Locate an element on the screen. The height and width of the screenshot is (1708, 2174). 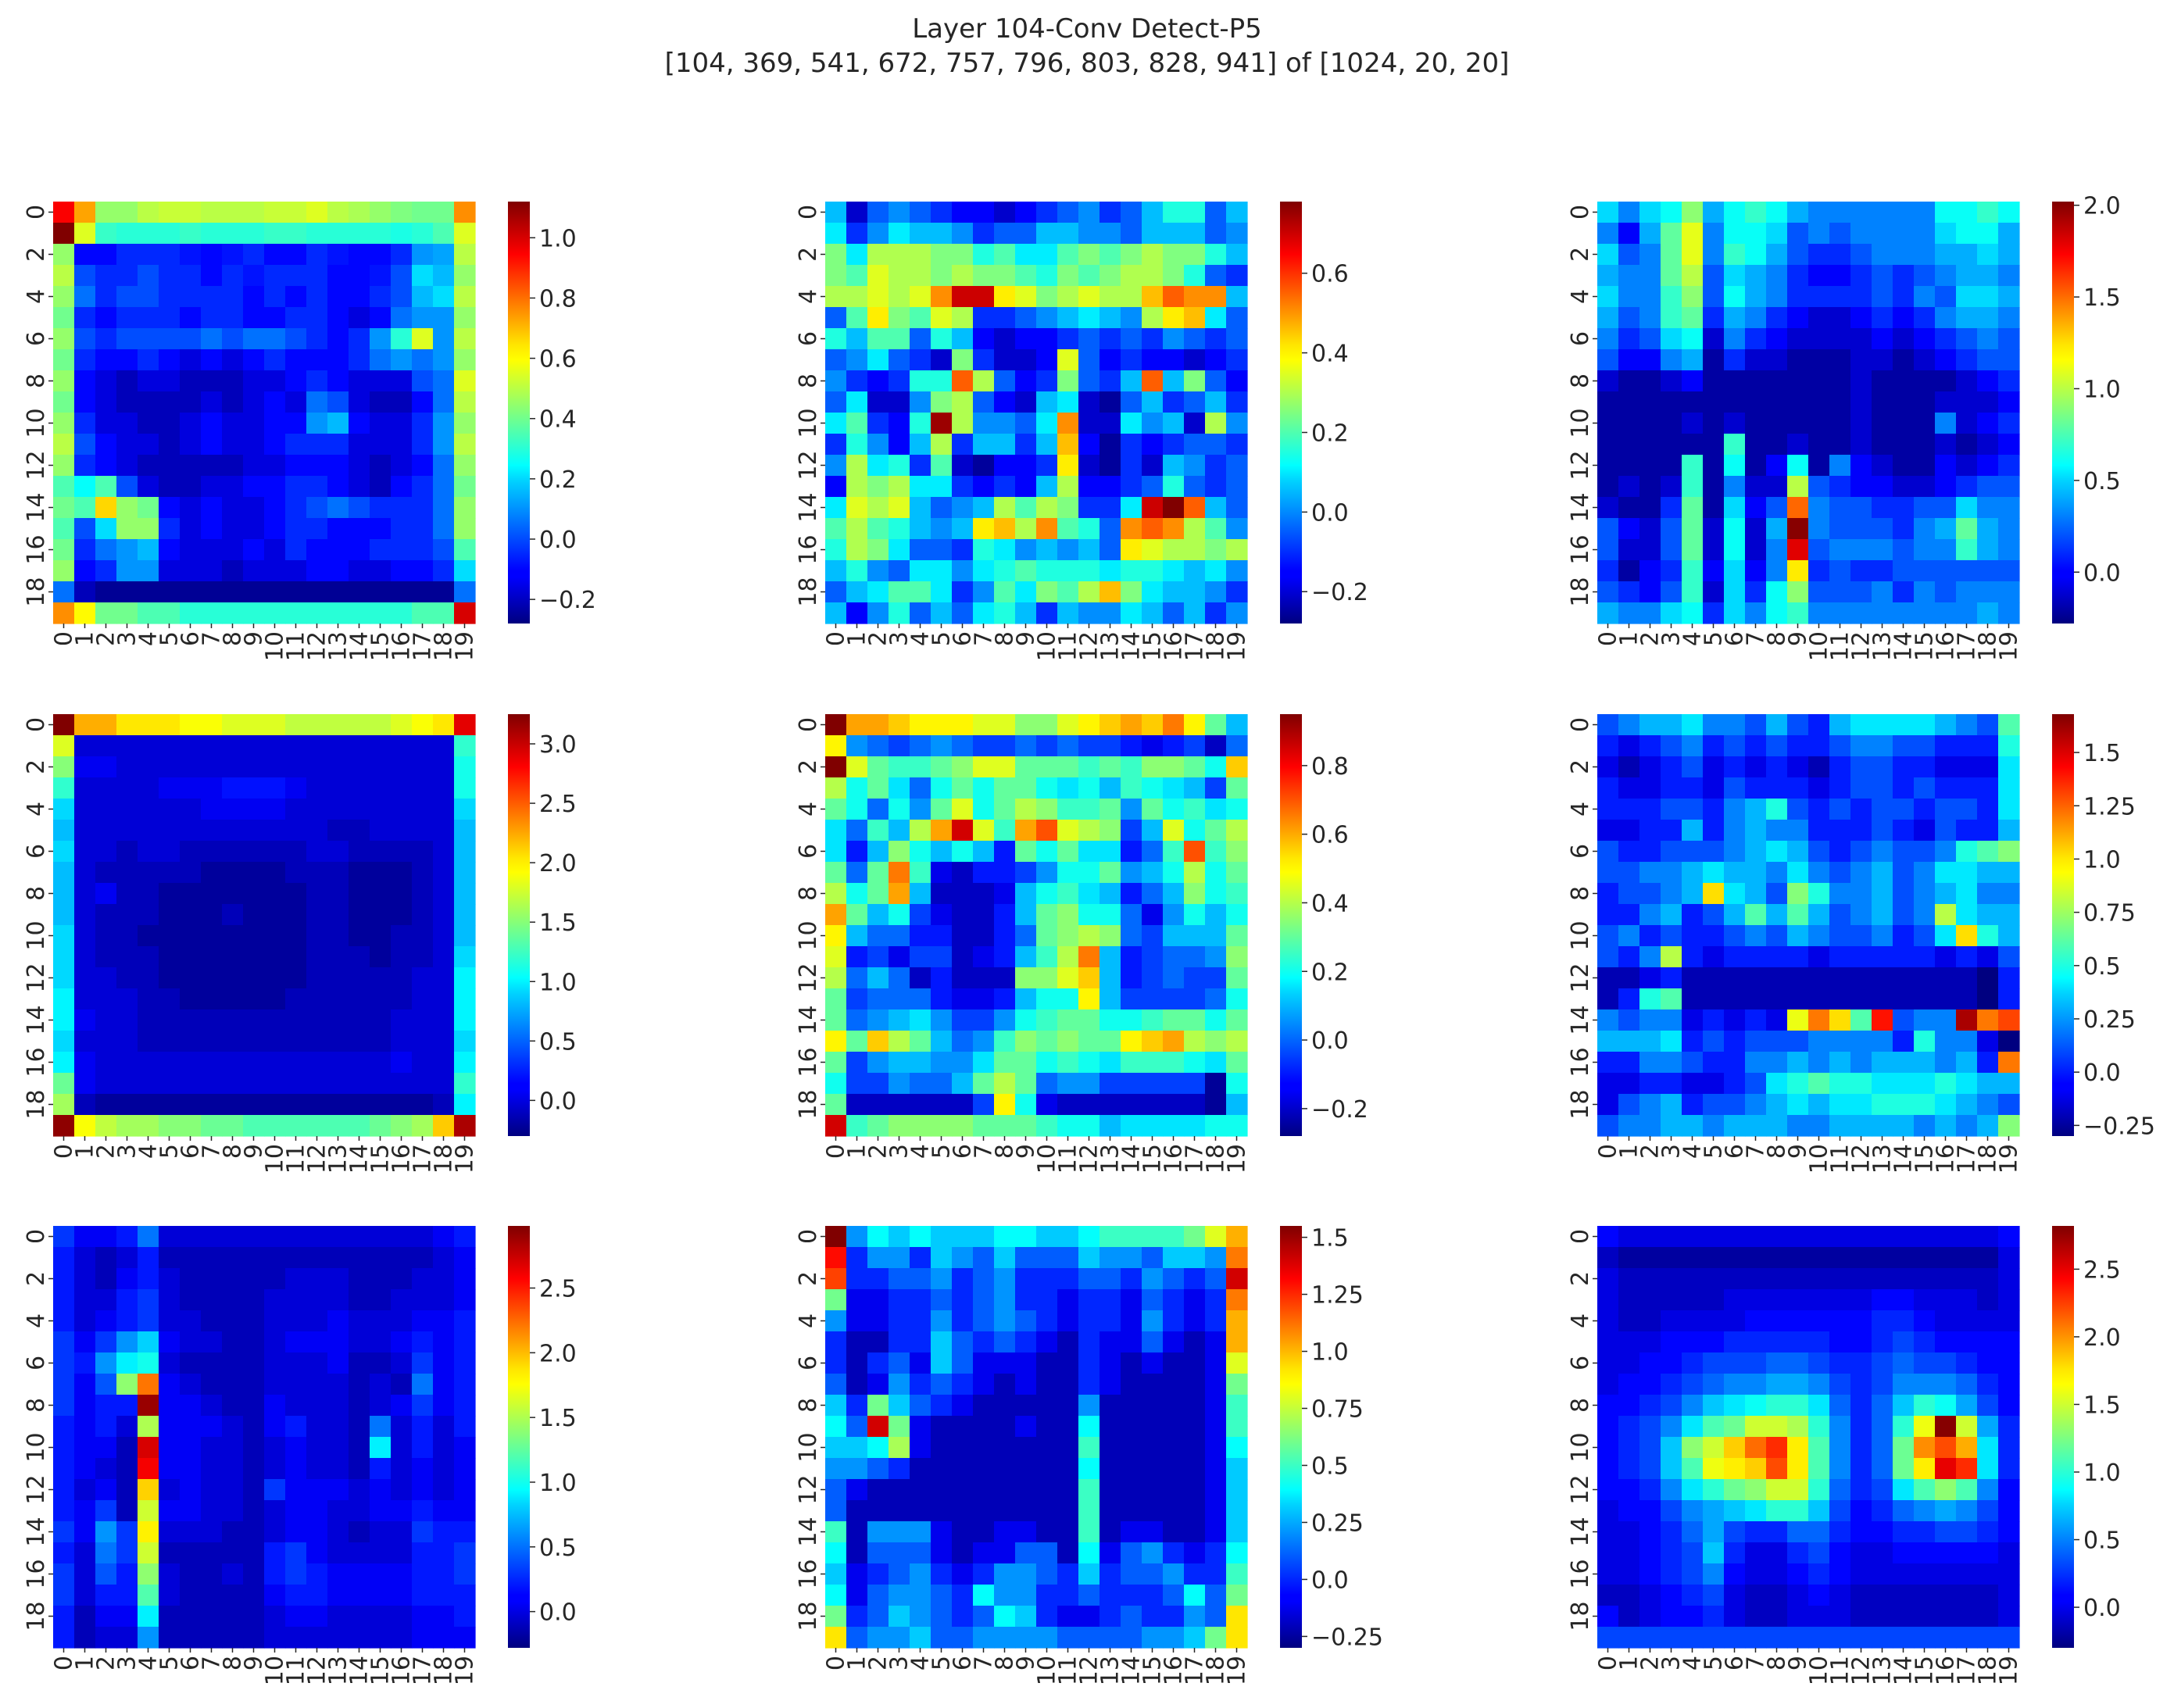
y-tick-label: 0 is located at coordinates (1580, 1236).